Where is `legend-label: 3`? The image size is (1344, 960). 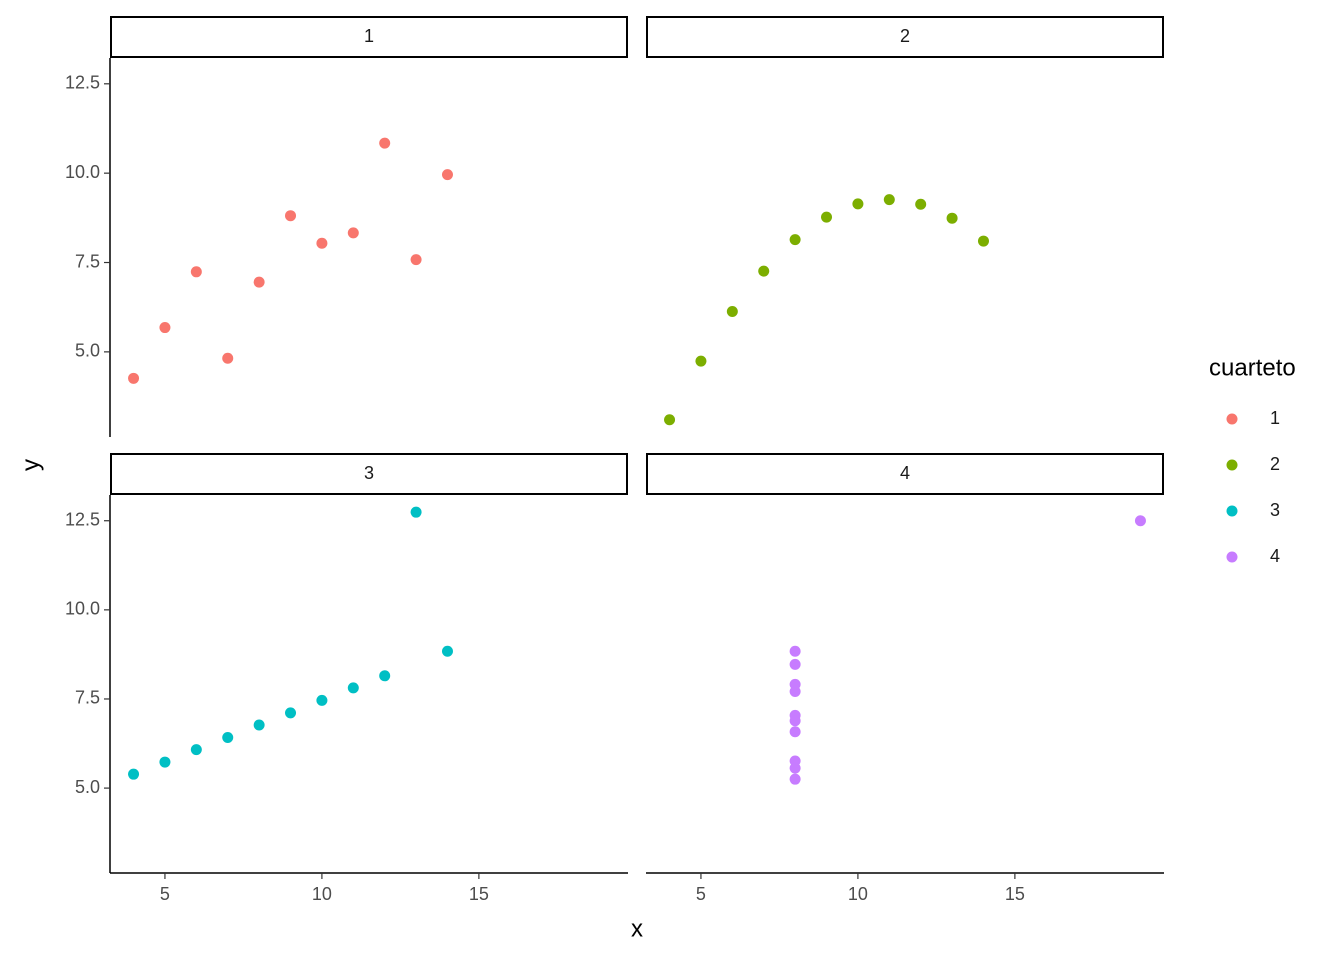 legend-label: 3 is located at coordinates (1275, 510).